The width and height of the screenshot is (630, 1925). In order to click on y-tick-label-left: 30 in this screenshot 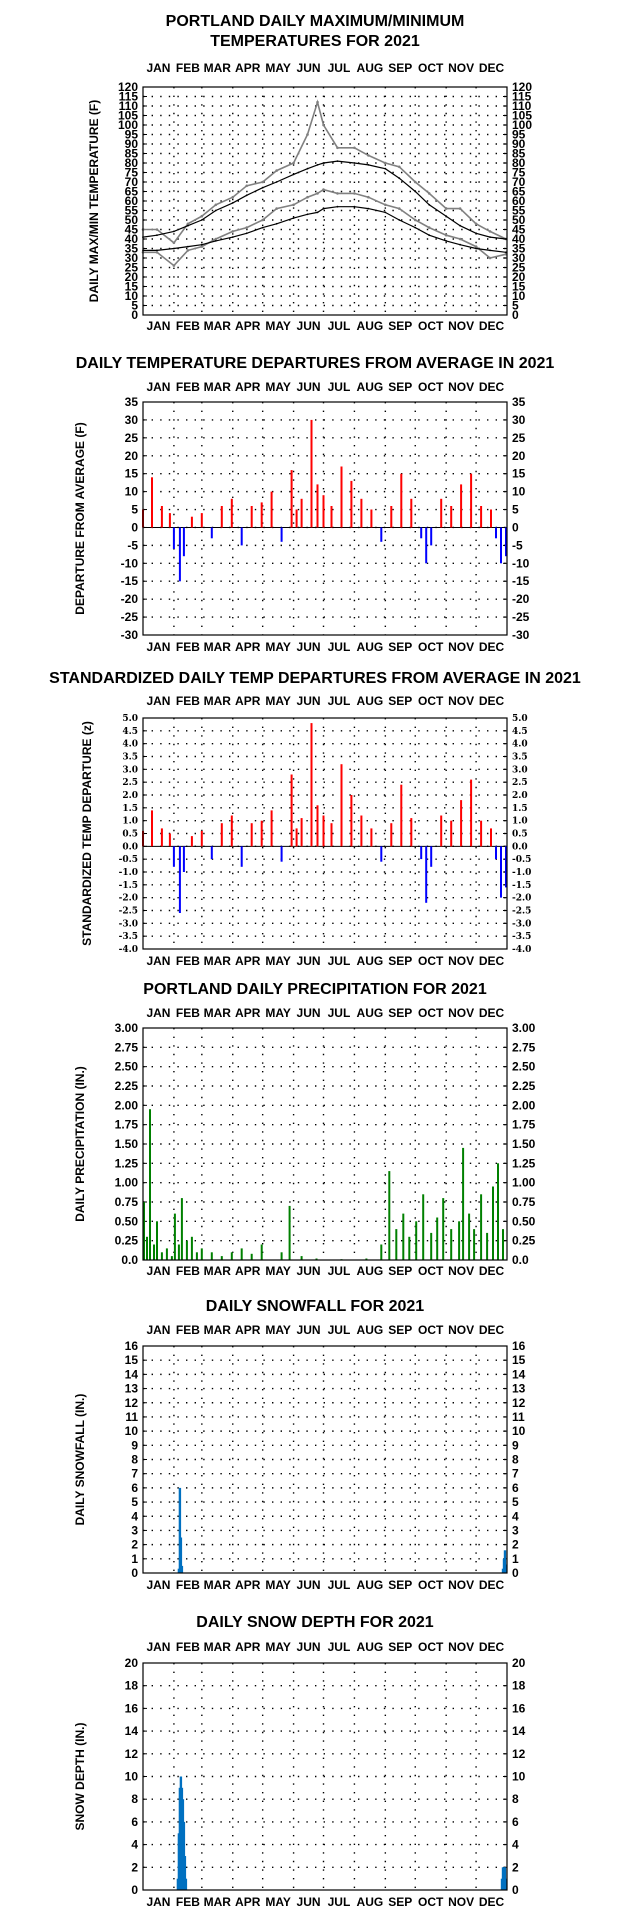, I will do `click(132, 420)`.